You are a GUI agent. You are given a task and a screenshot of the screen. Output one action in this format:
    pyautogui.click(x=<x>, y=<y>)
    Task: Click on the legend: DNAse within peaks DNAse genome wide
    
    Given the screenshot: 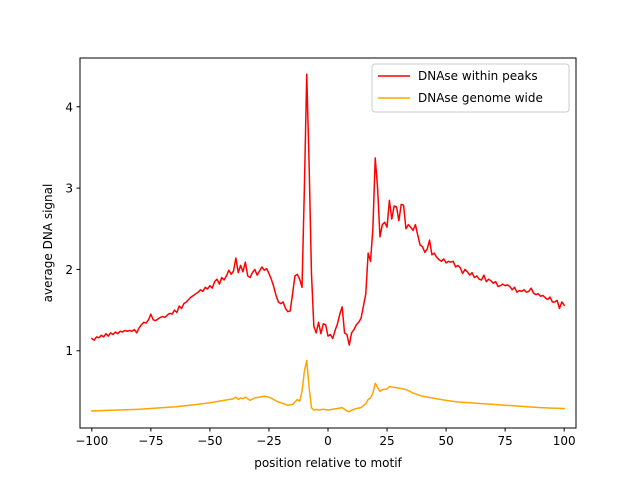 What is the action you would take?
    pyautogui.click(x=470, y=88)
    